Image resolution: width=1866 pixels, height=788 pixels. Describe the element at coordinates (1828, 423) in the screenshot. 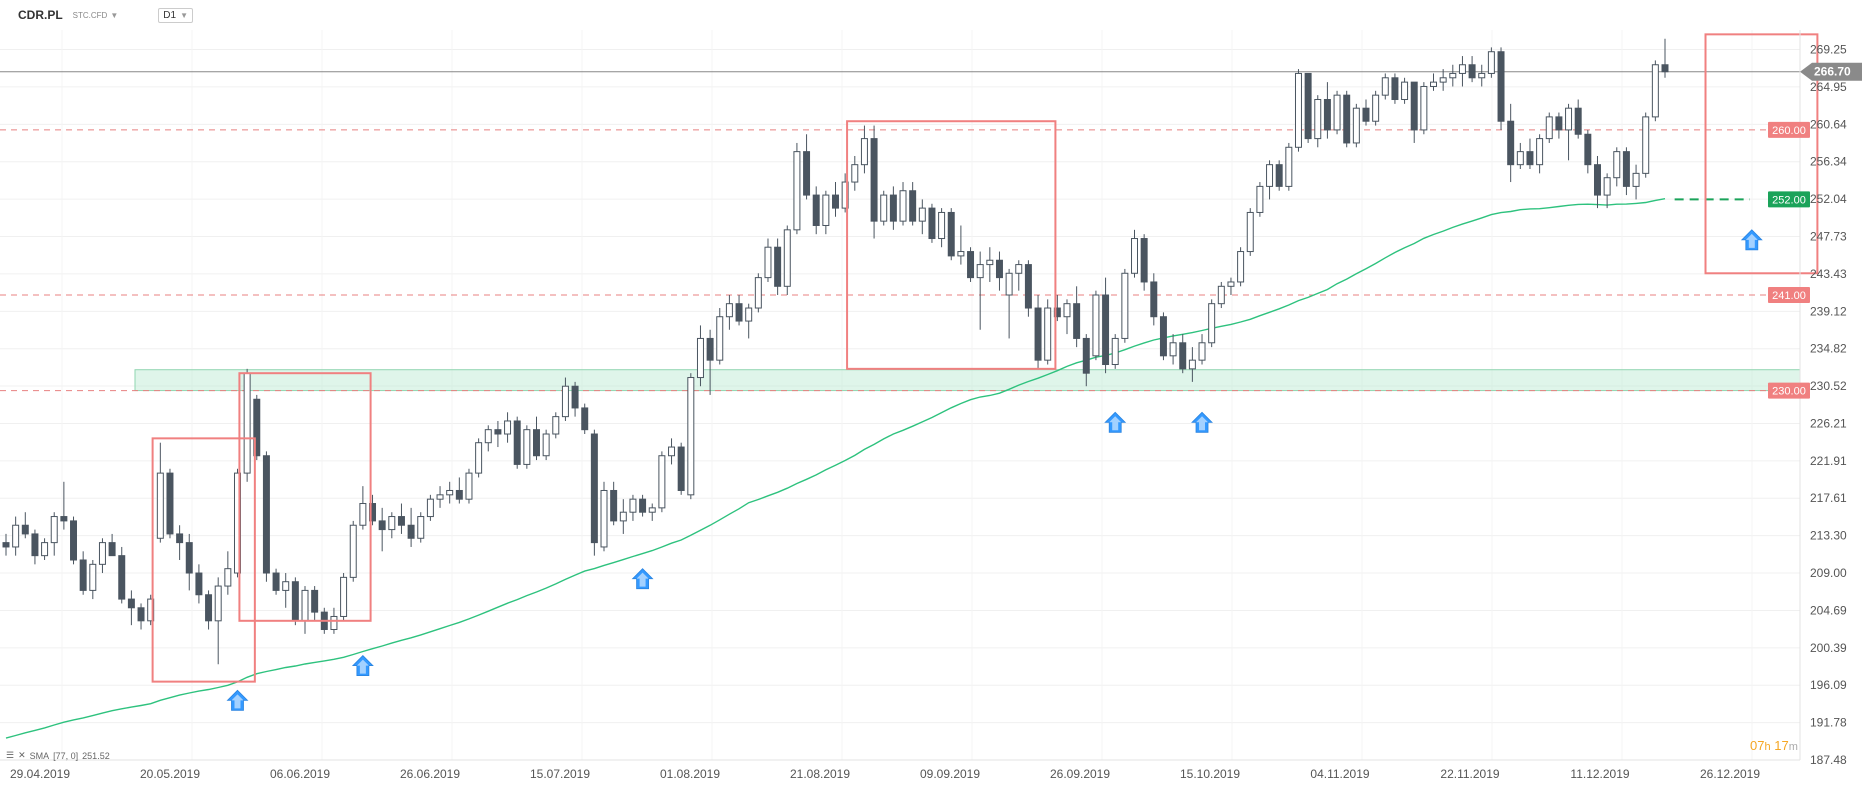

I see `price-tick-label: 226.21` at that location.